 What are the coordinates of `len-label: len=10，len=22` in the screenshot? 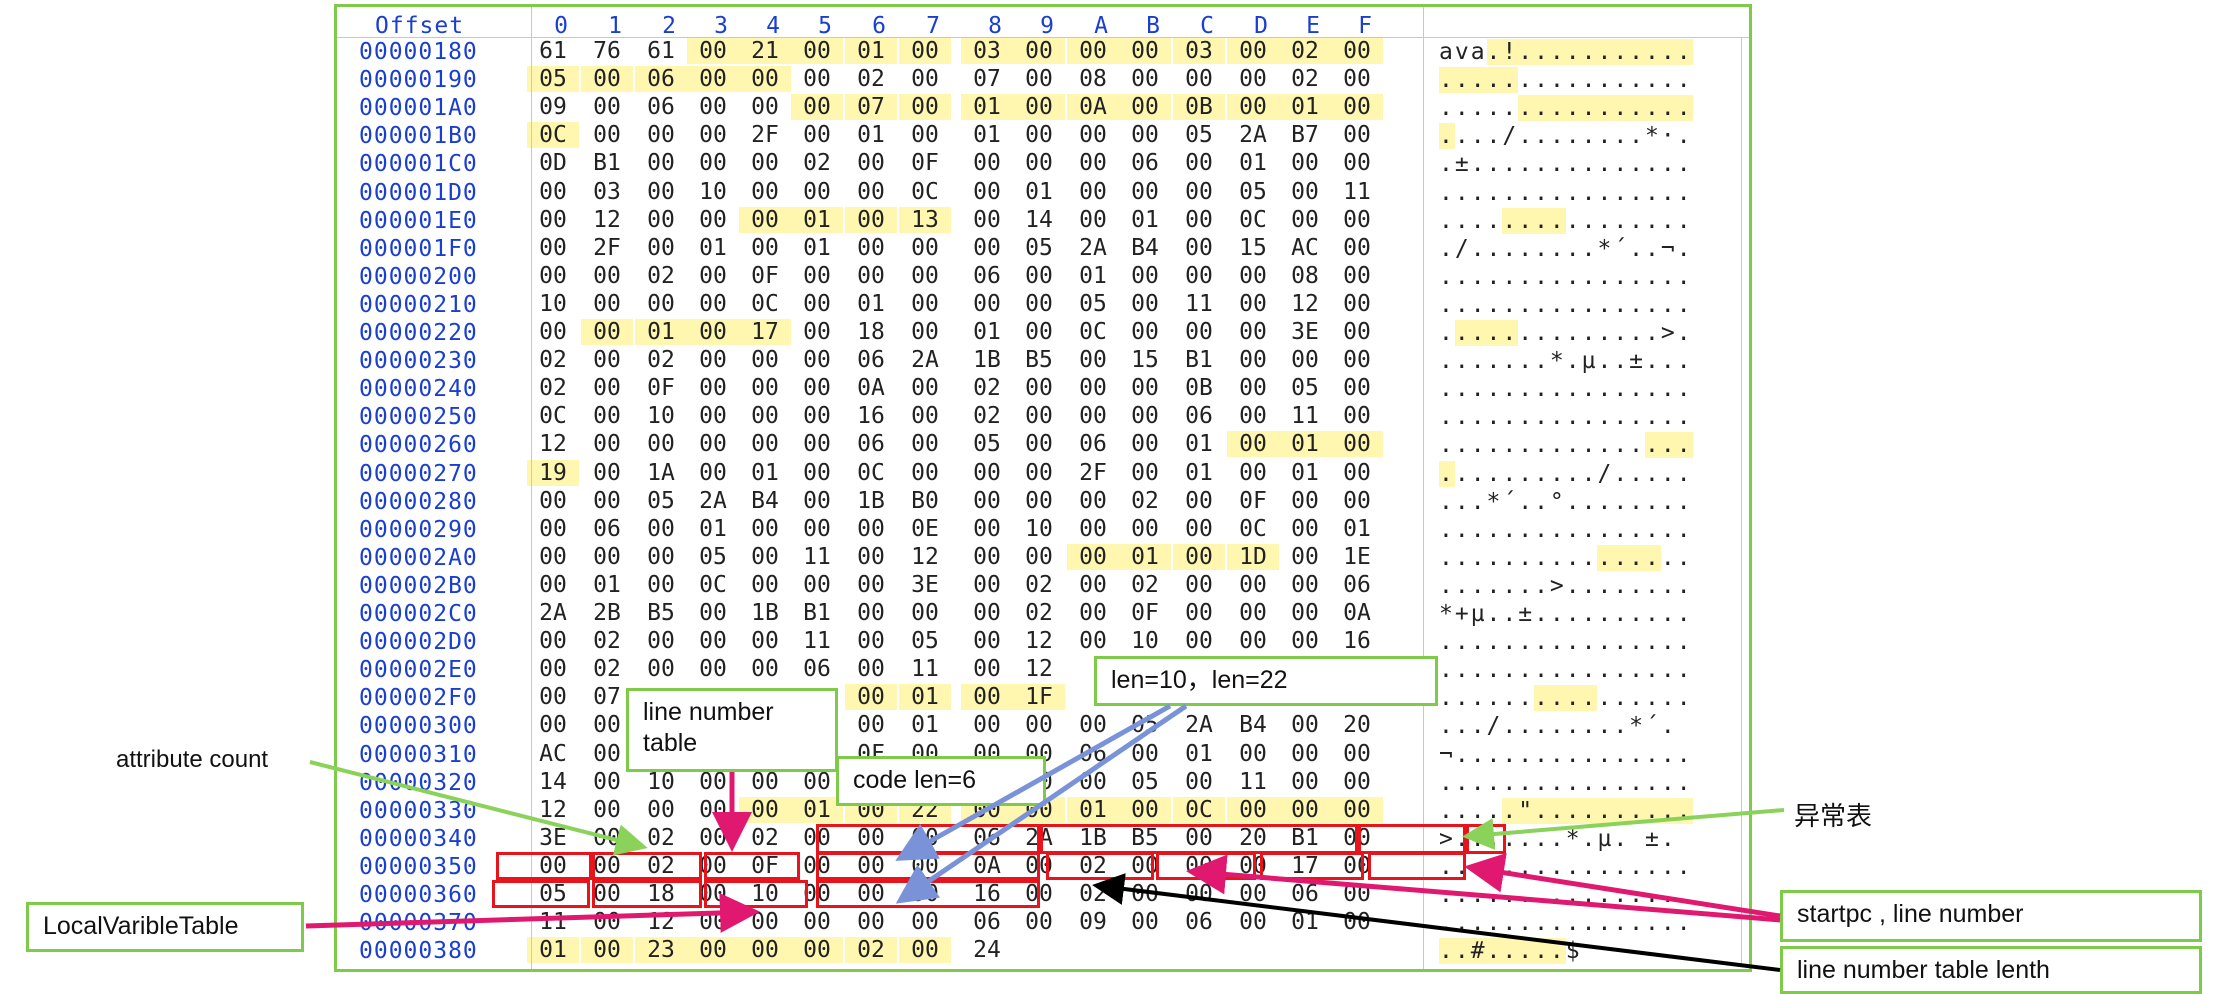 It's located at (1266, 681).